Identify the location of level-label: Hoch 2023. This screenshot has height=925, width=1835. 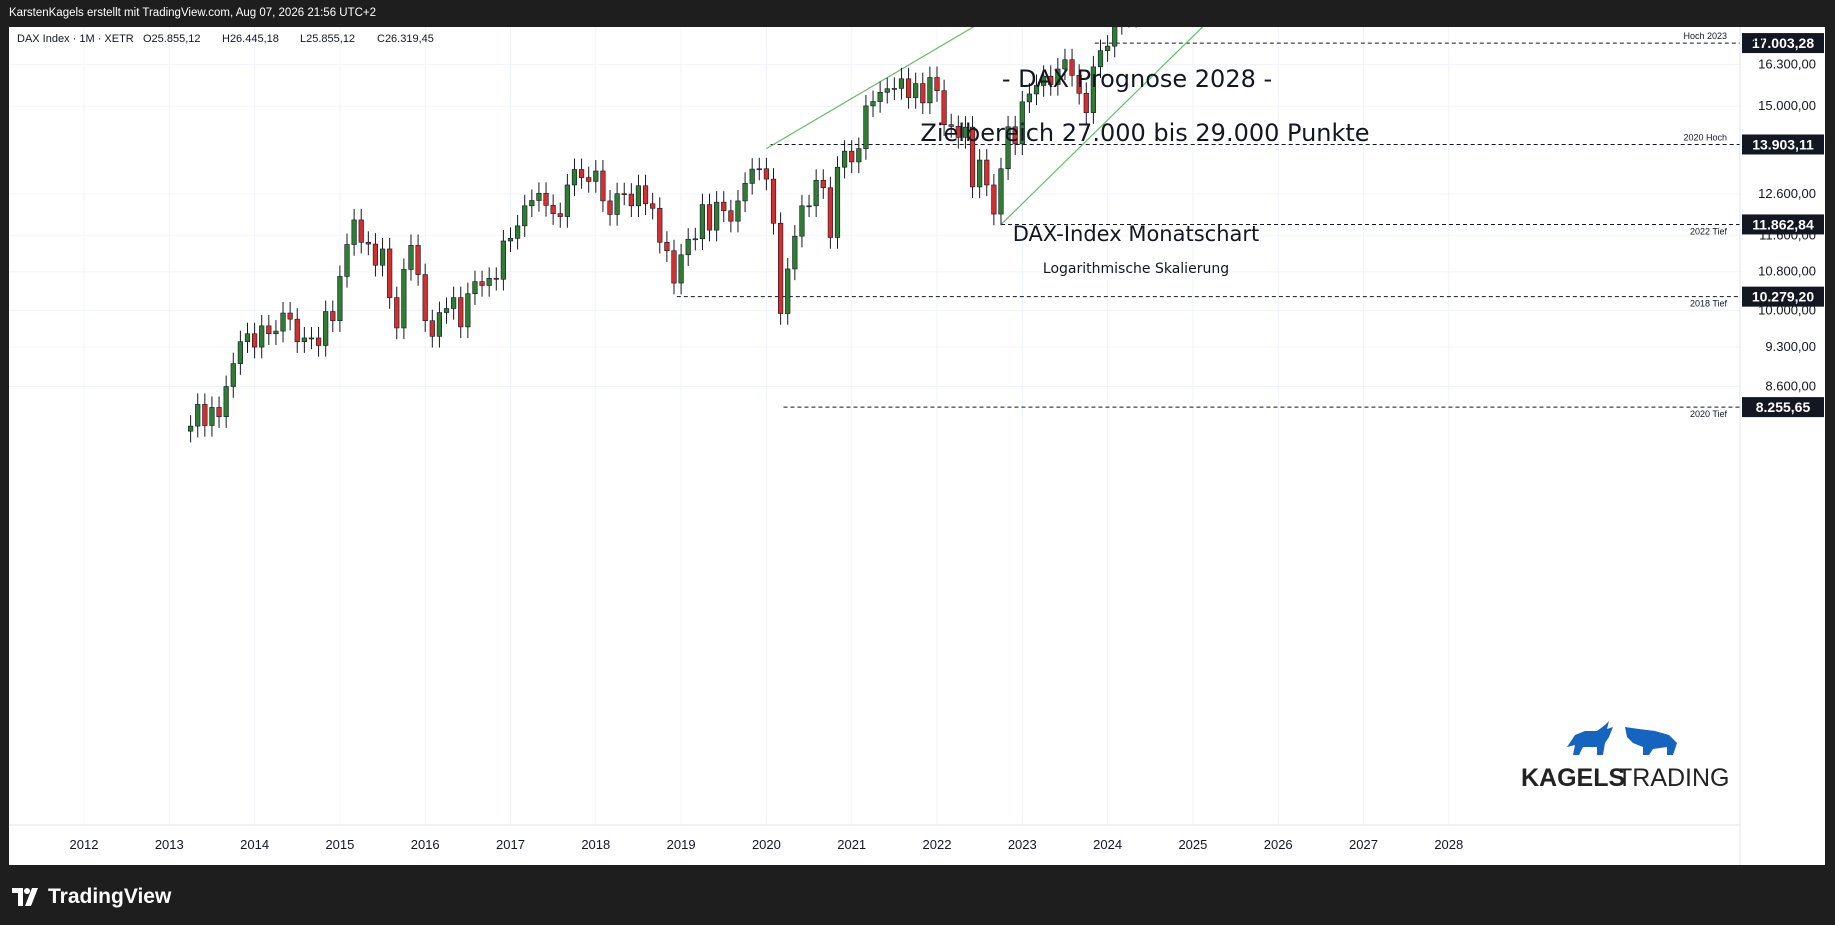
(1705, 36).